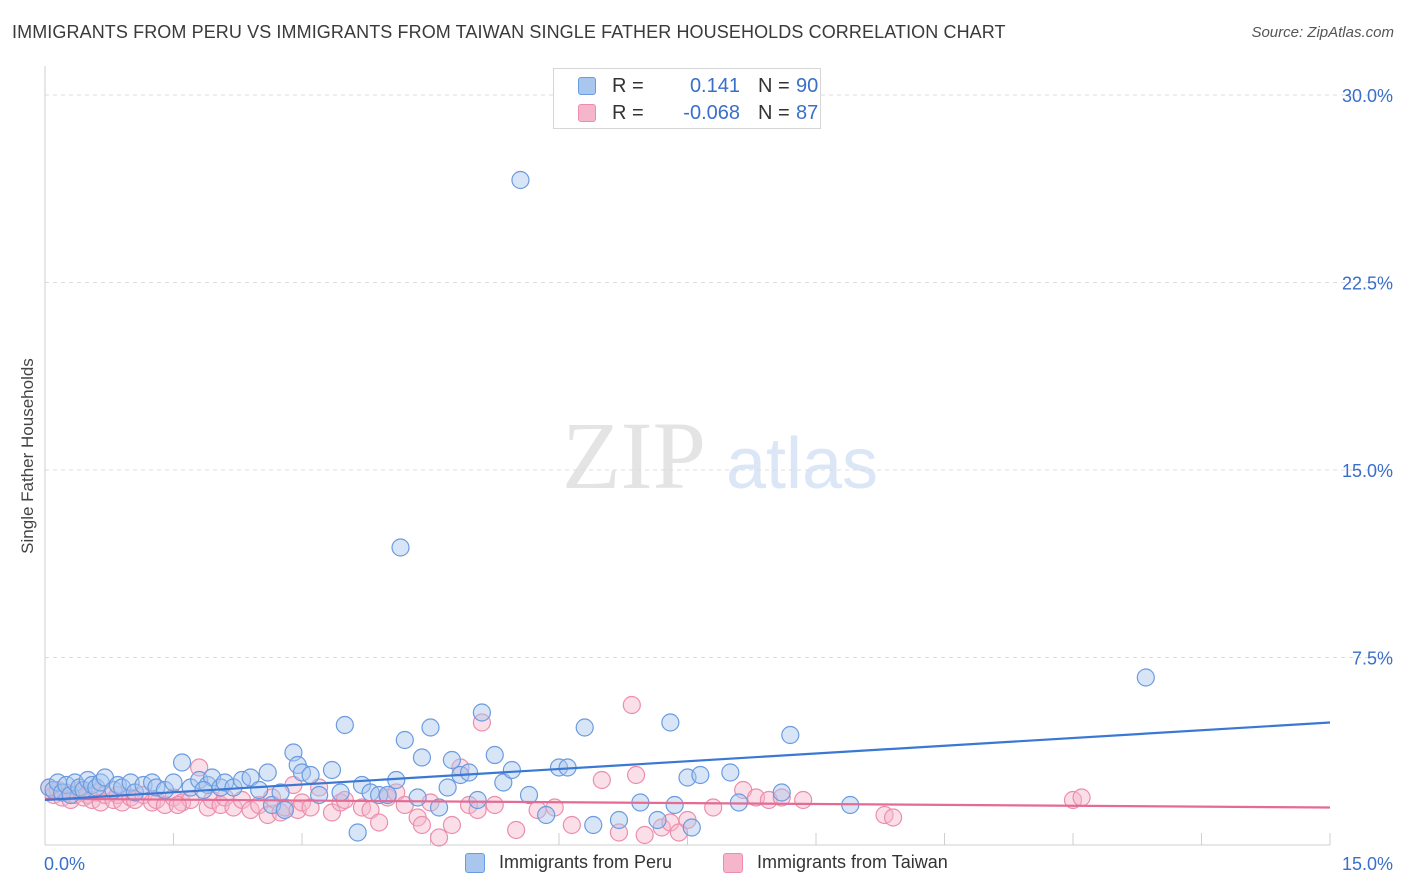  Describe the element at coordinates (852, 862) in the screenshot. I see `bottom-legend-label-taiwan: Immigrants from Taiwan` at that location.